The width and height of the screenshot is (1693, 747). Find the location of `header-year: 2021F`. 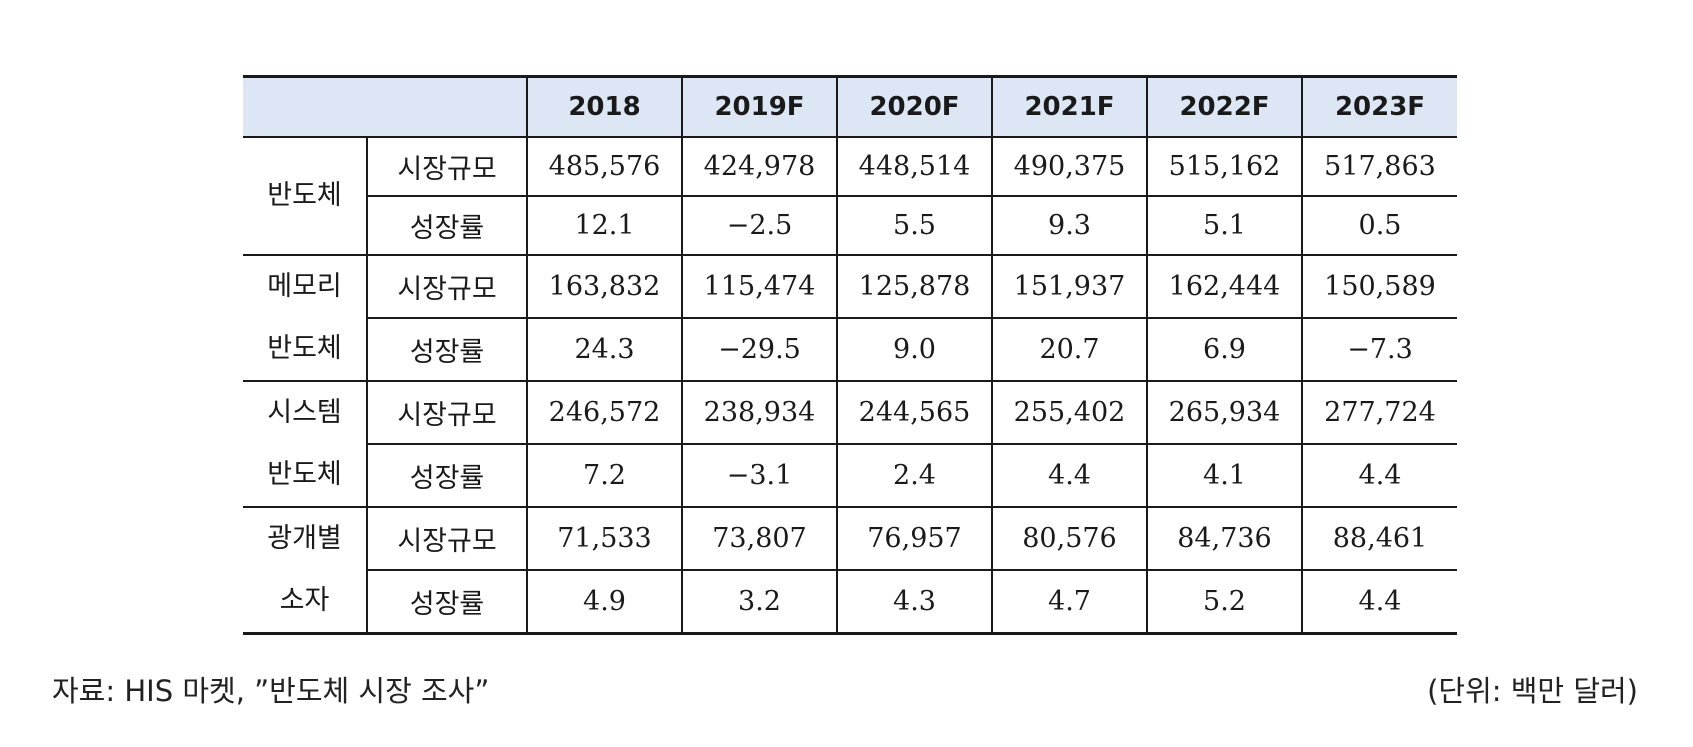

header-year: 2021F is located at coordinates (1069, 106).